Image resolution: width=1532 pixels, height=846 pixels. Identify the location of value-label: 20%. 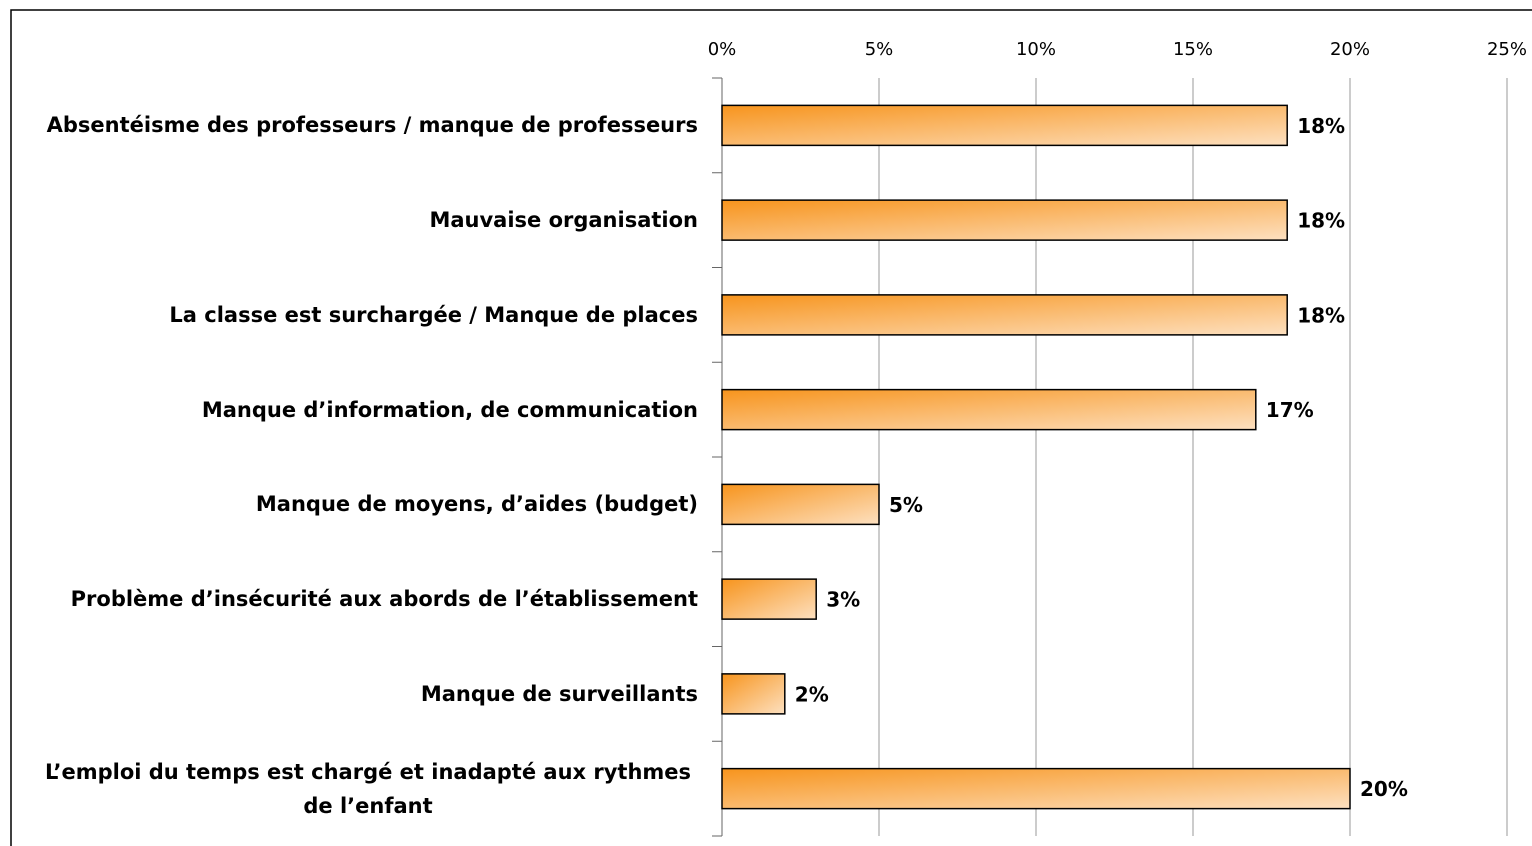
(1384, 789).